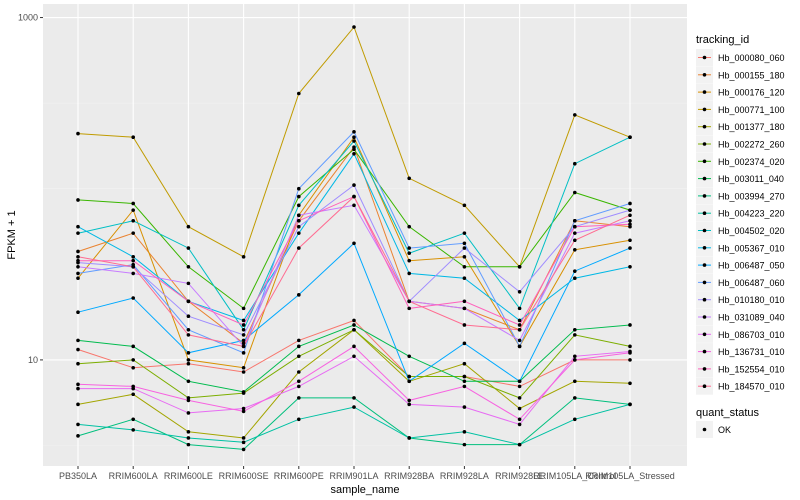 This screenshot has width=800, height=500. Describe the element at coordinates (188, 476) in the screenshot. I see `x-tick-label: RRIM600LE` at that location.